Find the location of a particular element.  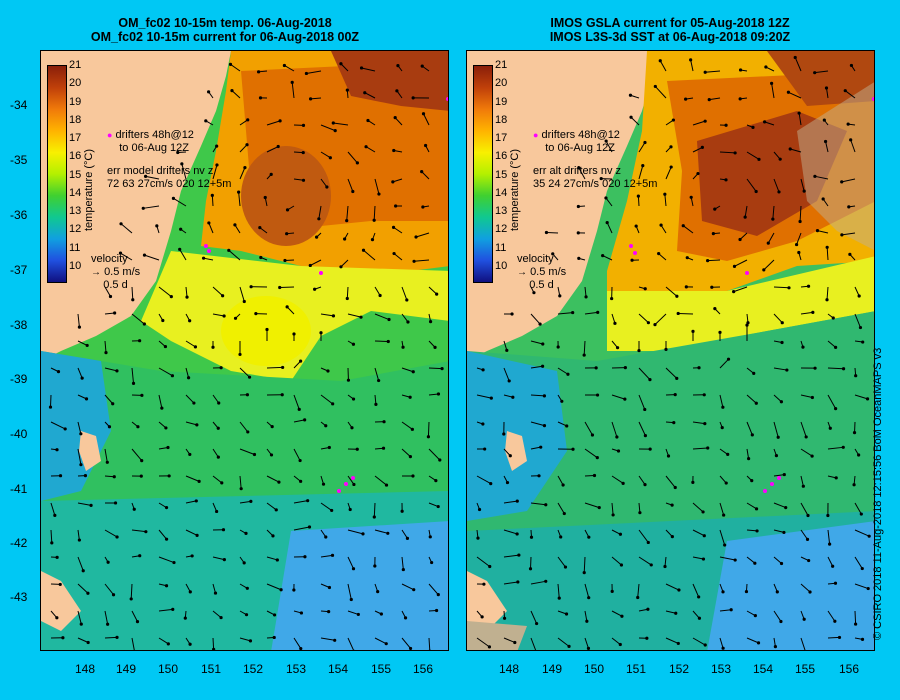

colorbar-tick: 20 is located at coordinates (501, 83).